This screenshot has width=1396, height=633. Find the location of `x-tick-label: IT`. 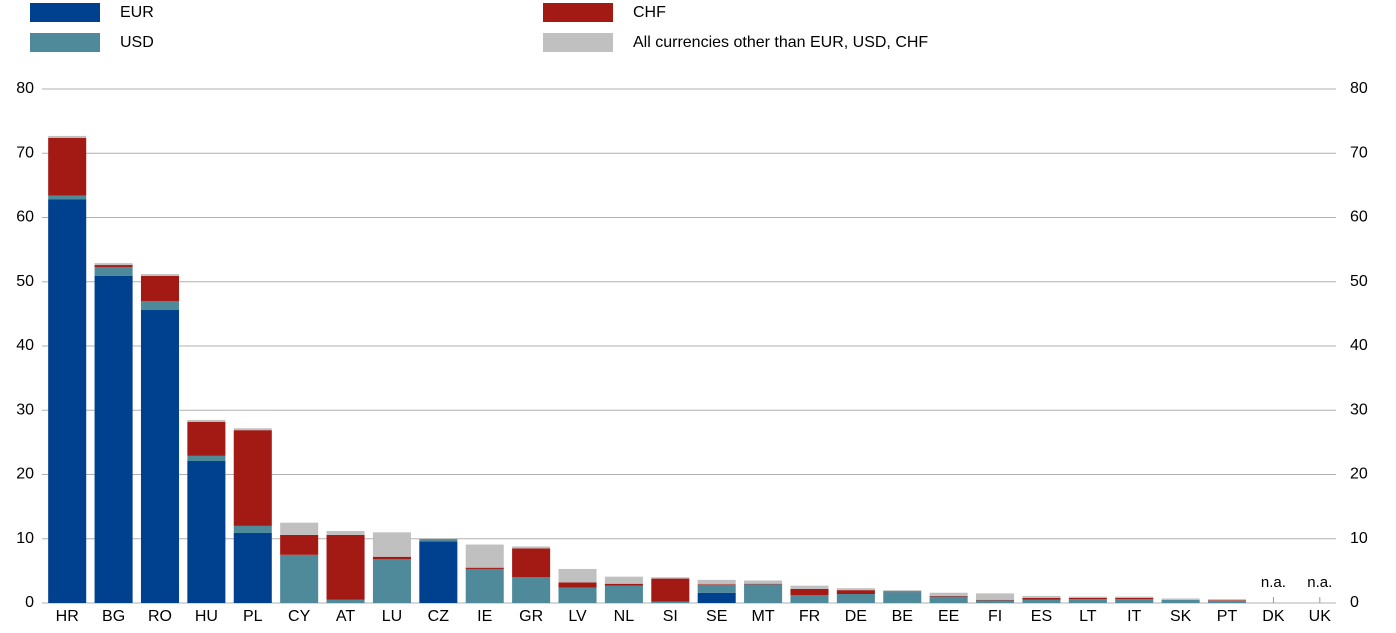

x-tick-label: IT is located at coordinates (1134, 616).